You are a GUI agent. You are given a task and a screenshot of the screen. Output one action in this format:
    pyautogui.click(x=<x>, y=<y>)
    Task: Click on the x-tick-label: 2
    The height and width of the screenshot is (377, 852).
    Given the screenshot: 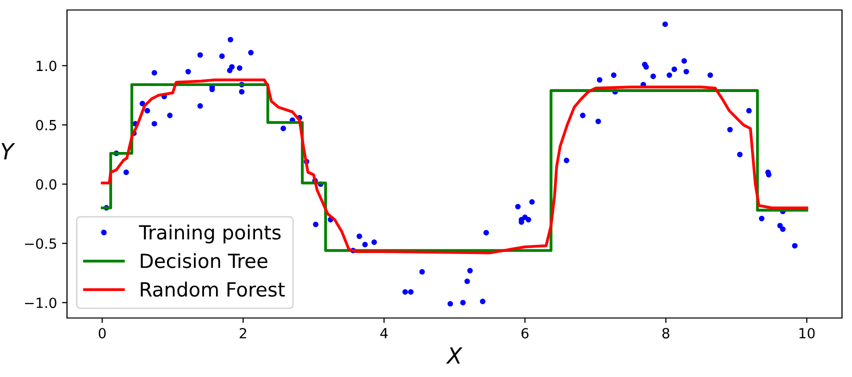 What is the action you would take?
    pyautogui.click(x=243, y=333)
    